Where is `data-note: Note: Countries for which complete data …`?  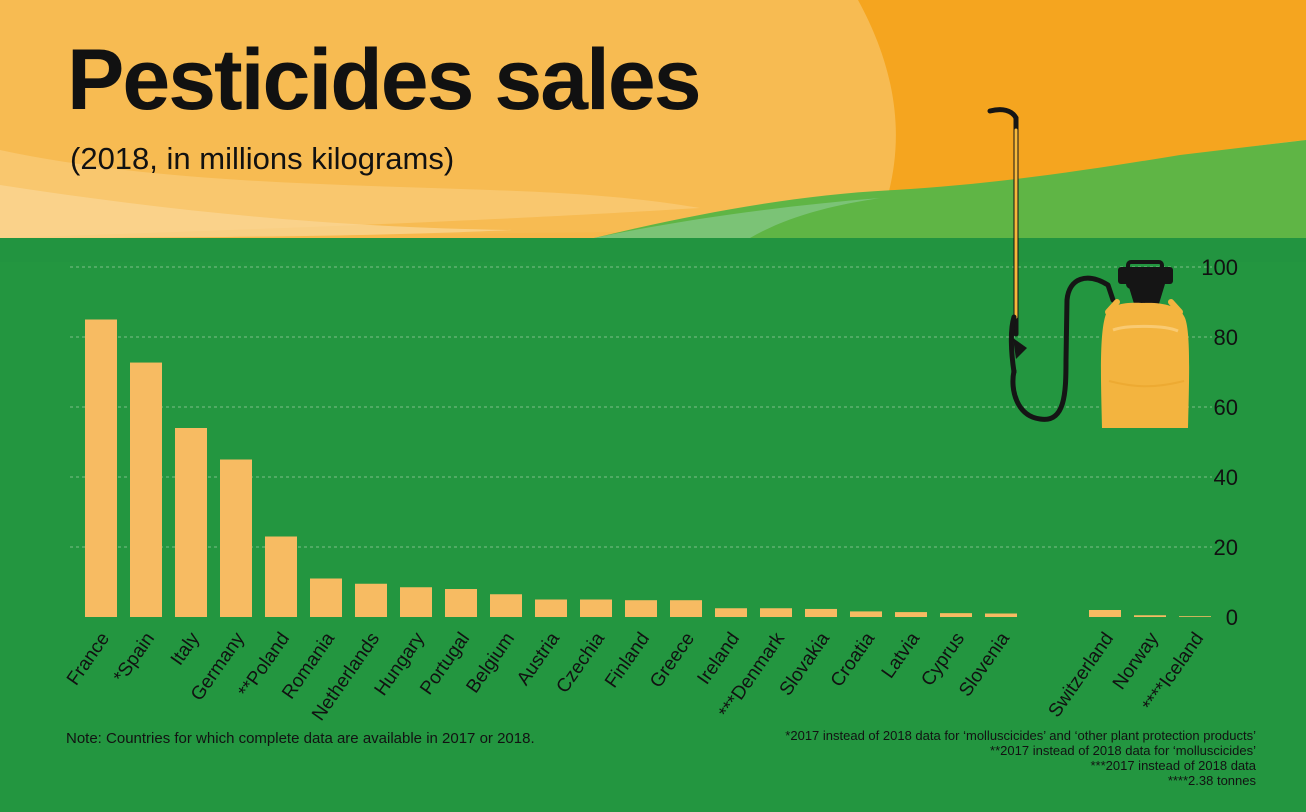
data-note: Note: Countries for which complete data … is located at coordinates (300, 738).